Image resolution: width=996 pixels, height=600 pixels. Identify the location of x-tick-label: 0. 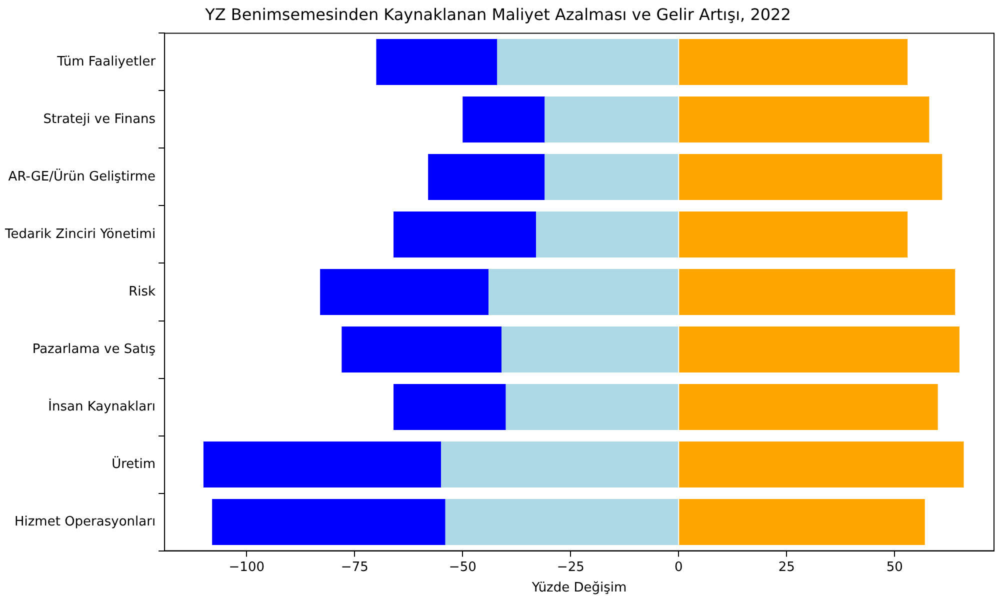
(678, 567).